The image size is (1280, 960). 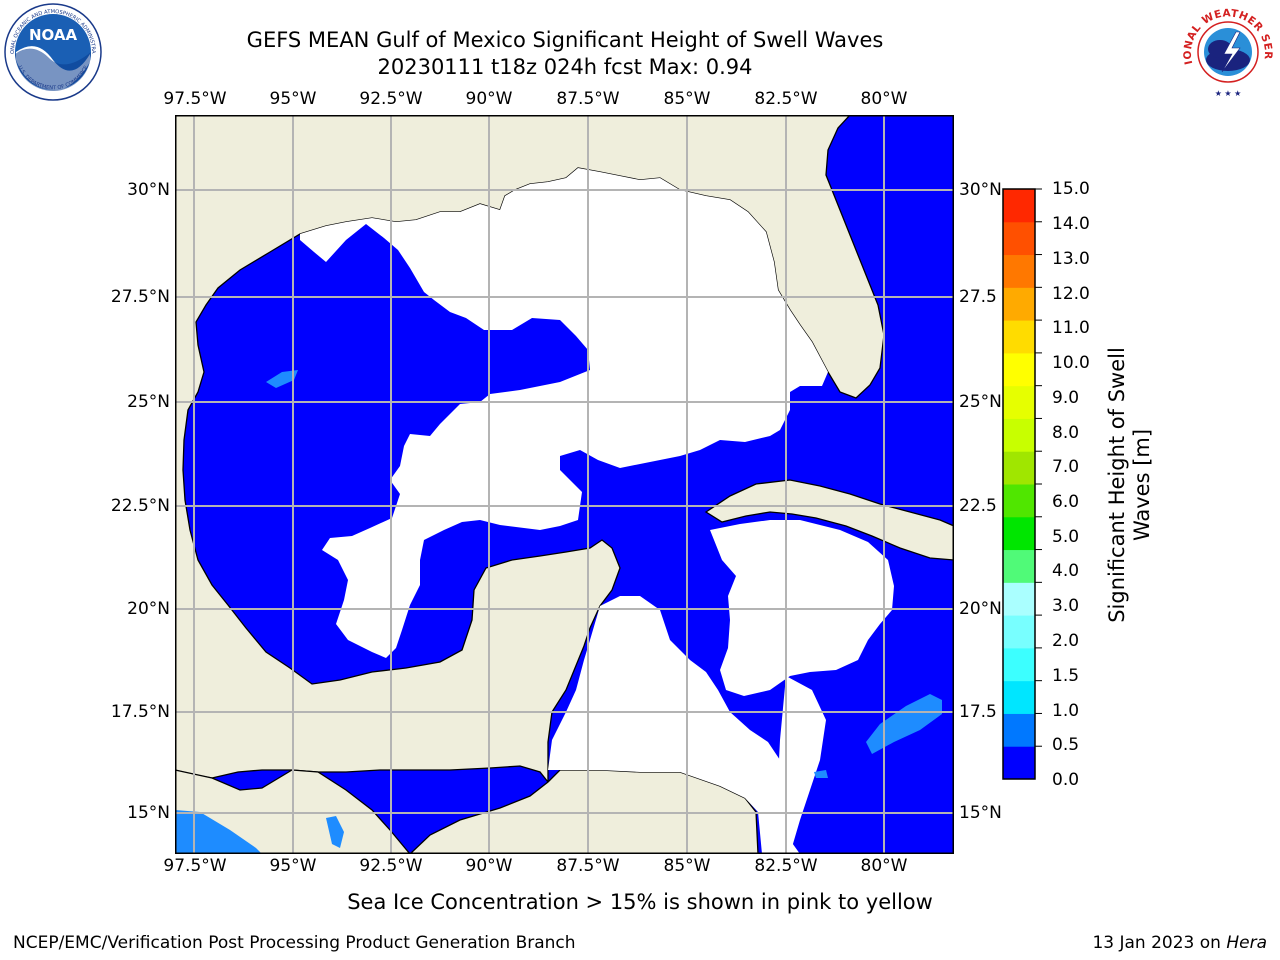 I want to click on lat-label-right: 20°N, so click(x=980, y=609).